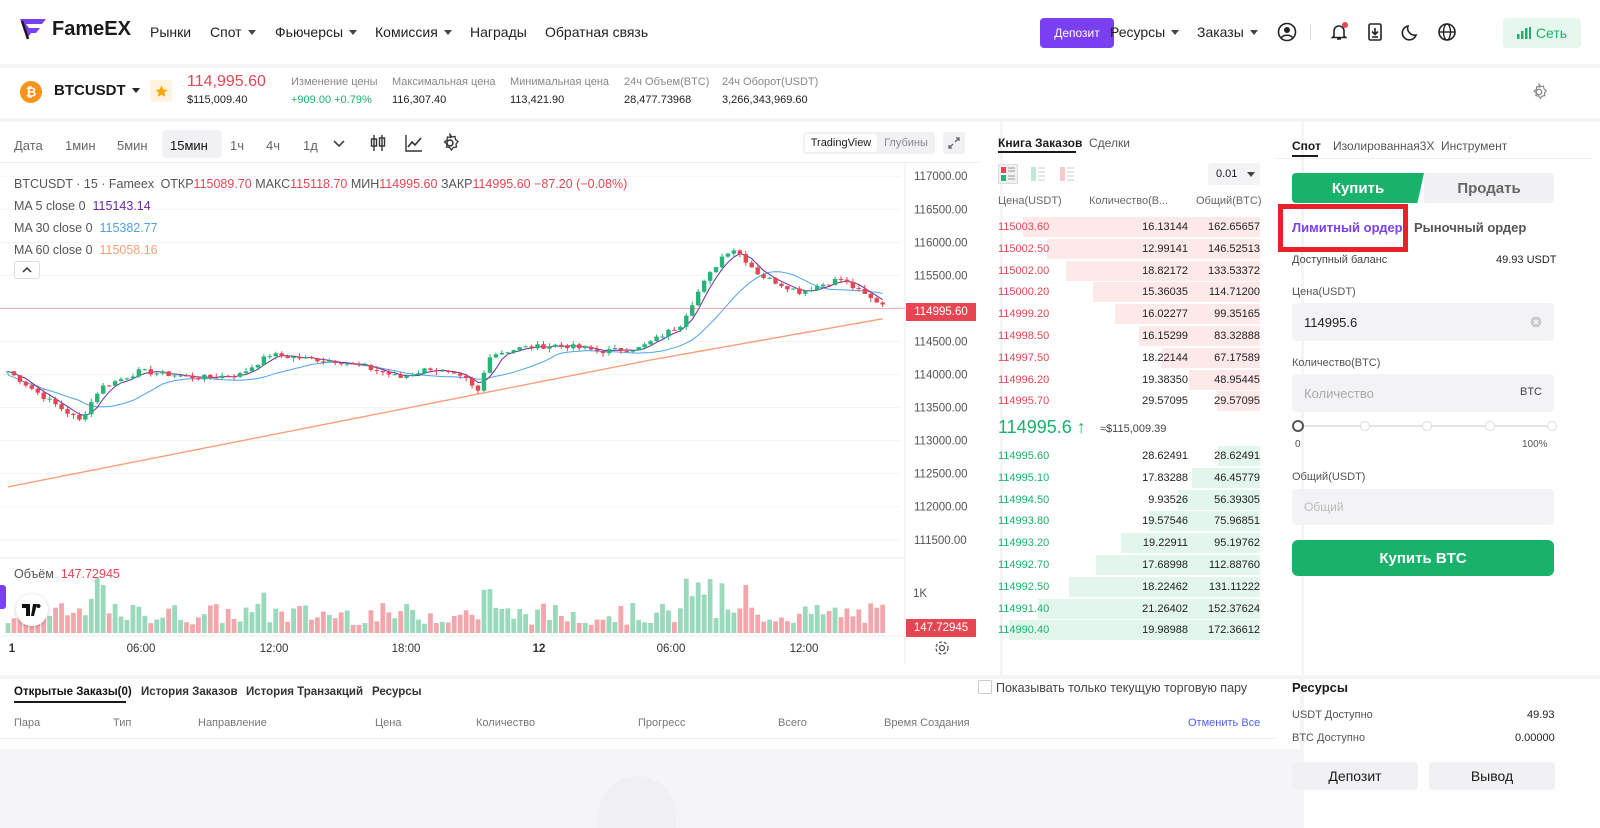 The image size is (1600, 828). I want to click on view-bids-icon, so click(1038, 174).